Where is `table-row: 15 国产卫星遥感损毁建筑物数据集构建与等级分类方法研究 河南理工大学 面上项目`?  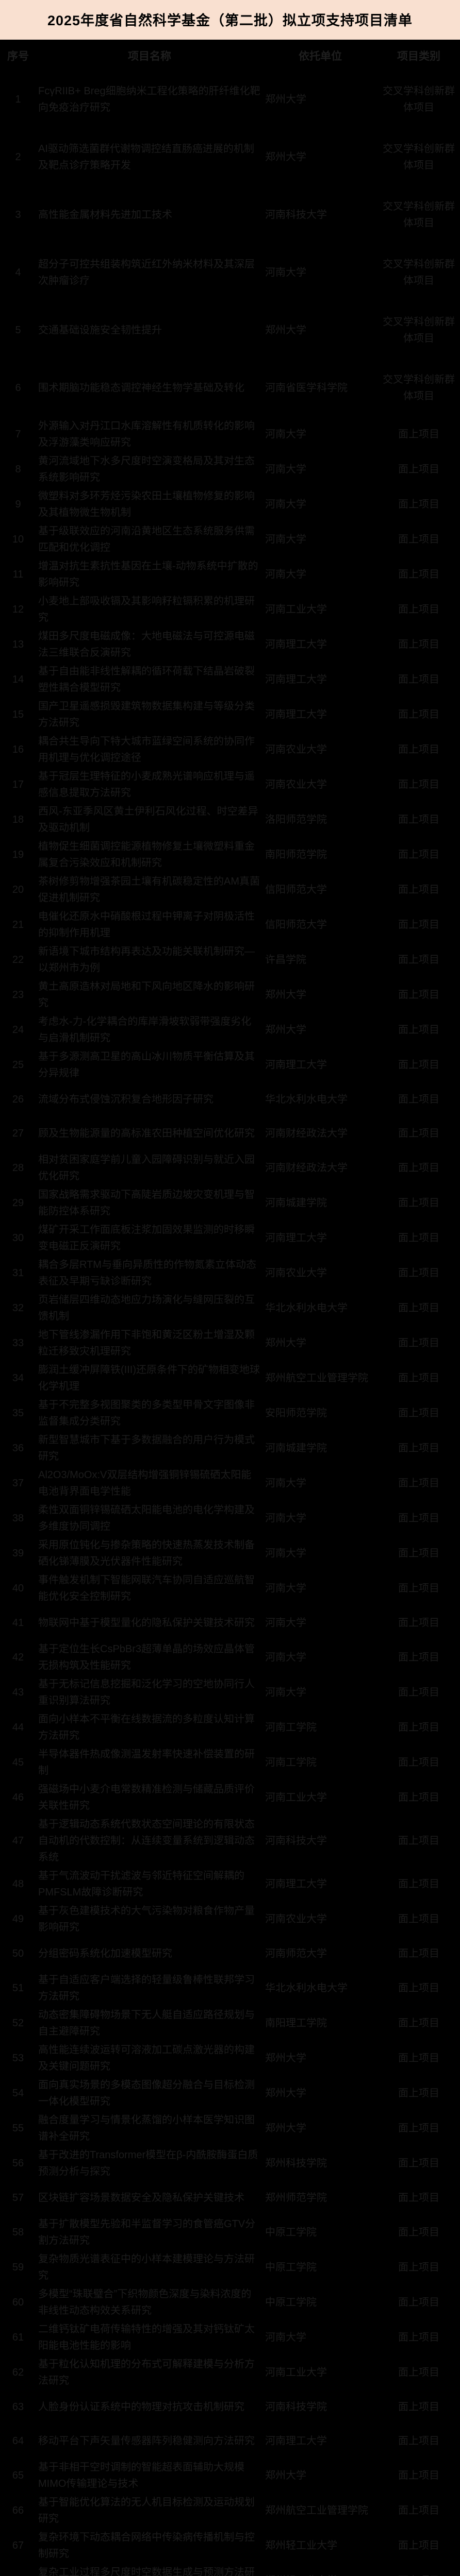 table-row: 15 国产卫星遥感损毁建筑物数据集构建与等级分类方法研究 河南理工大学 面上项目 is located at coordinates (230, 714).